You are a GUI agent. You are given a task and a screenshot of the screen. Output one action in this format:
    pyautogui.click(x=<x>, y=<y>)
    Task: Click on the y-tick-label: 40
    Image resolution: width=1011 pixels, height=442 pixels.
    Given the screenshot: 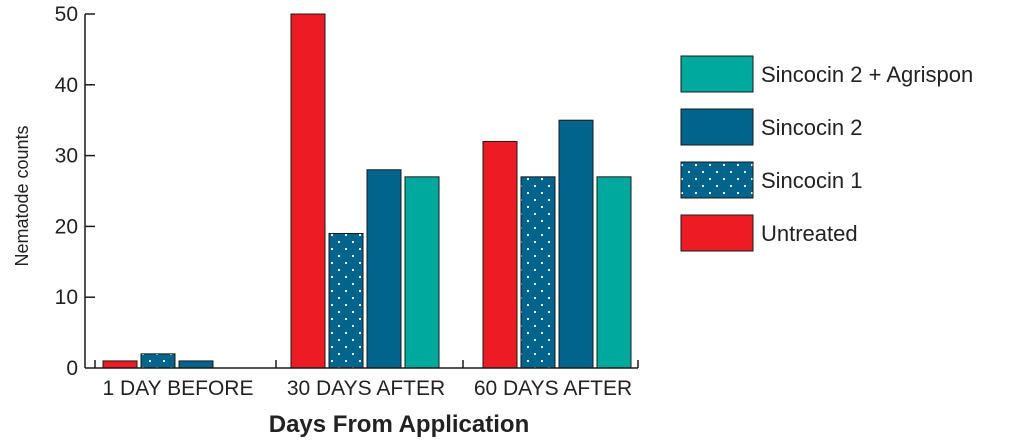 What is the action you would take?
    pyautogui.click(x=66, y=85)
    